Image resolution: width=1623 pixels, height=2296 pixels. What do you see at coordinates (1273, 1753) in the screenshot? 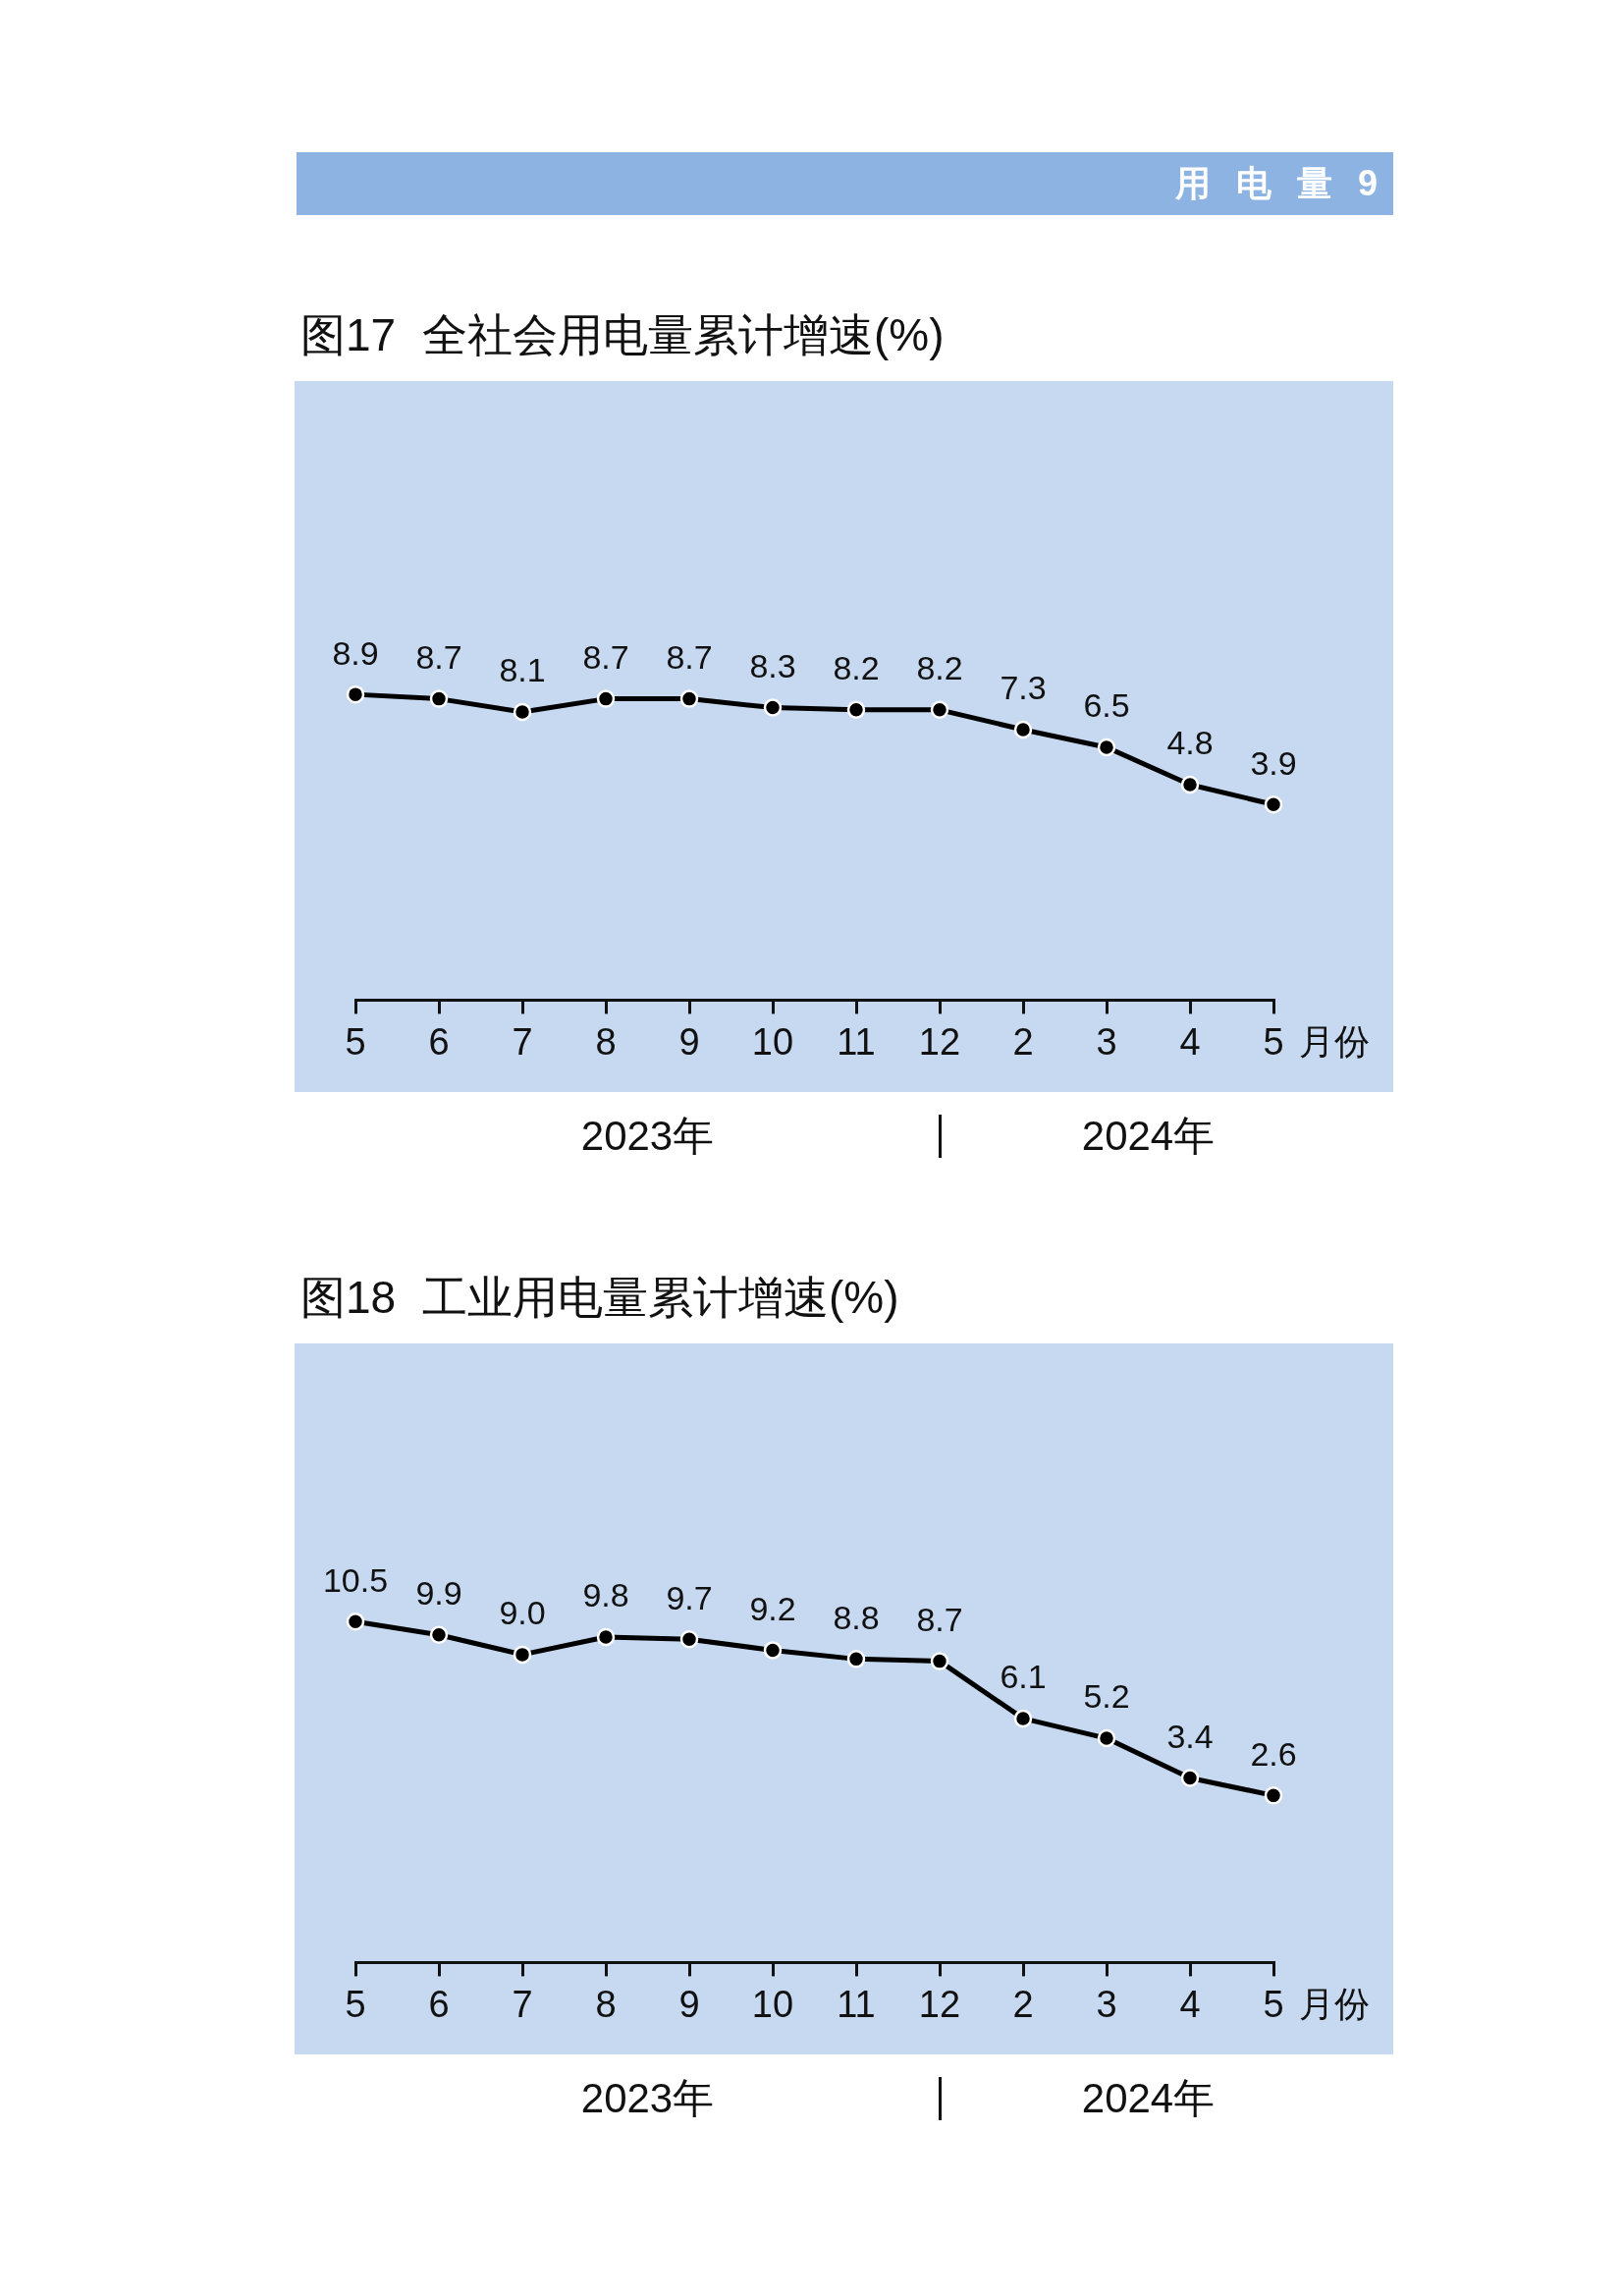
I see `data-label: 2.6` at bounding box center [1273, 1753].